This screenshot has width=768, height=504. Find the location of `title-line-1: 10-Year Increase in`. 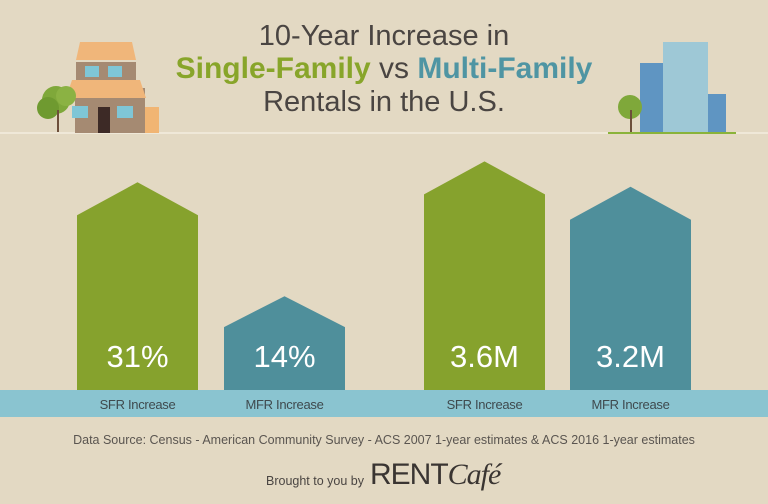

title-line-1: 10-Year Increase in is located at coordinates (384, 36).